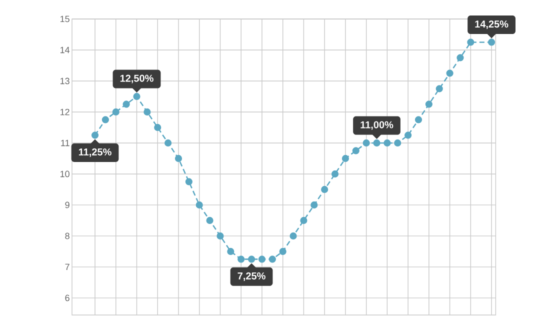 This screenshot has width=546, height=322. I want to click on y-tick-label: 13, so click(65, 81).